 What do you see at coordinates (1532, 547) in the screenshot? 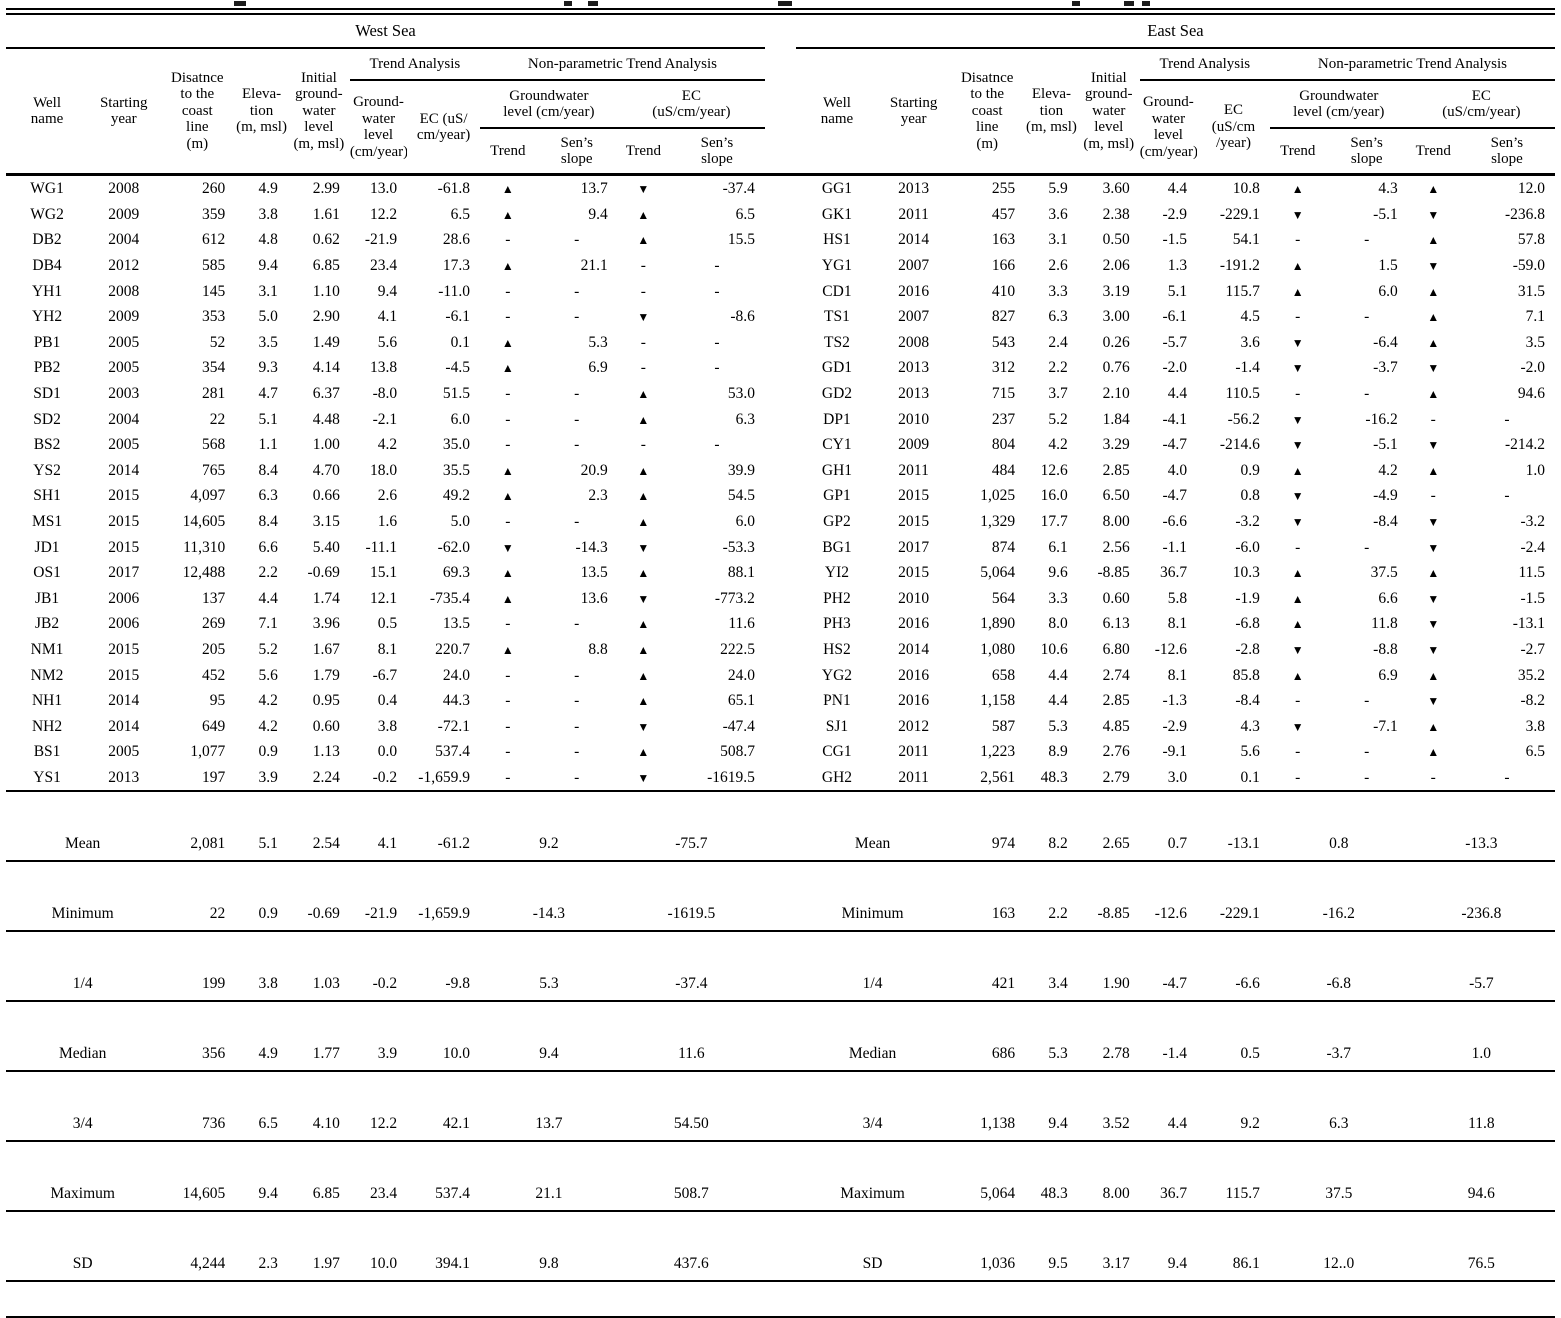
I see `ec-sens-slope-cell: -2.4` at bounding box center [1532, 547].